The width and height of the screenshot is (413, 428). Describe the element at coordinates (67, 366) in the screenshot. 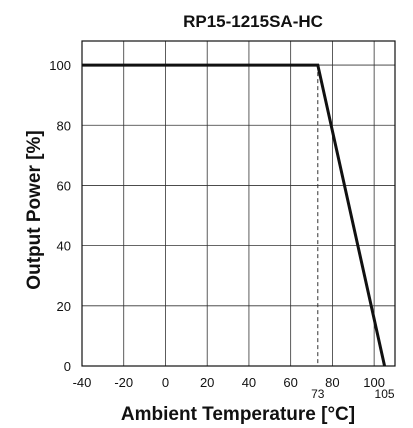

I see `y-tick-label: 0` at that location.